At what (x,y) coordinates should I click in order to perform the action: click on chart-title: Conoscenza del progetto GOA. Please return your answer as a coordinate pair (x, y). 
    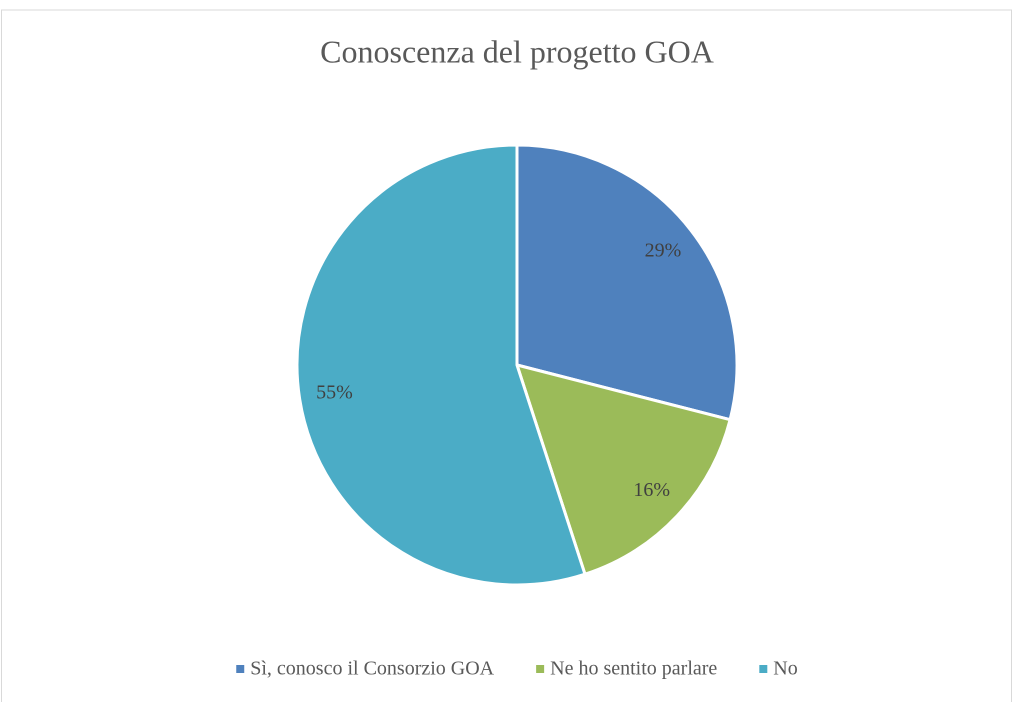
    Looking at the image, I should click on (517, 51).